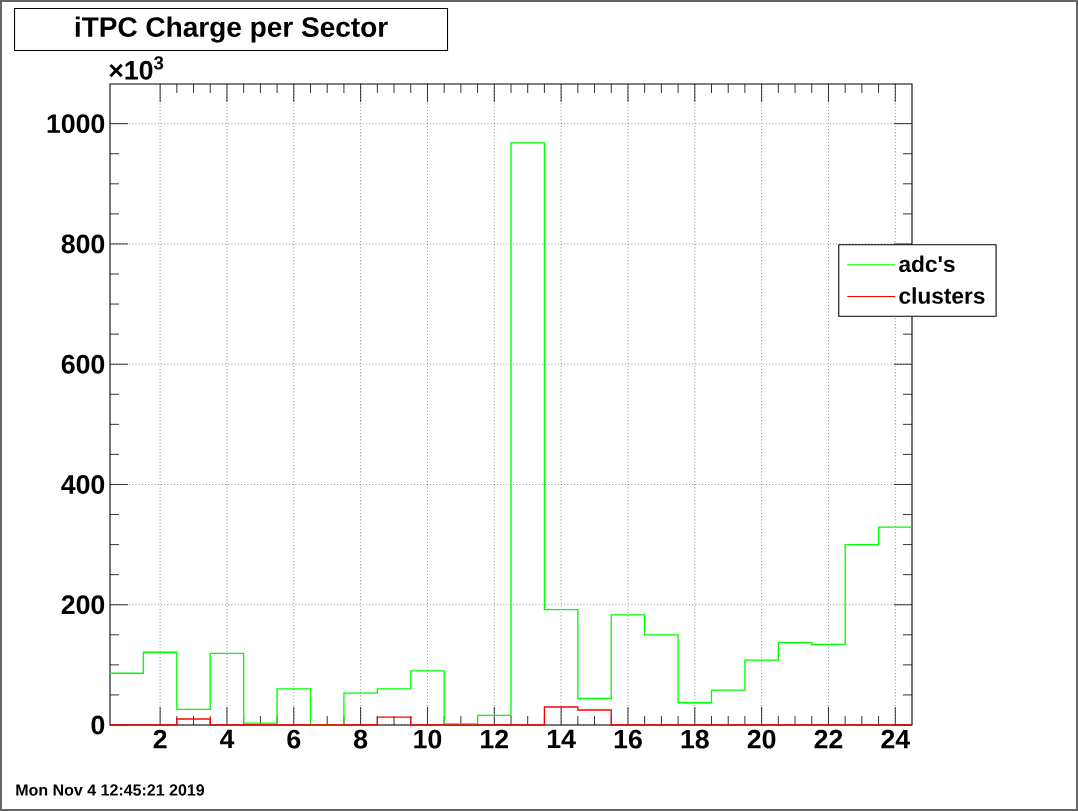  Describe the element at coordinates (83, 244) in the screenshot. I see `y-tick-label: 800` at that location.